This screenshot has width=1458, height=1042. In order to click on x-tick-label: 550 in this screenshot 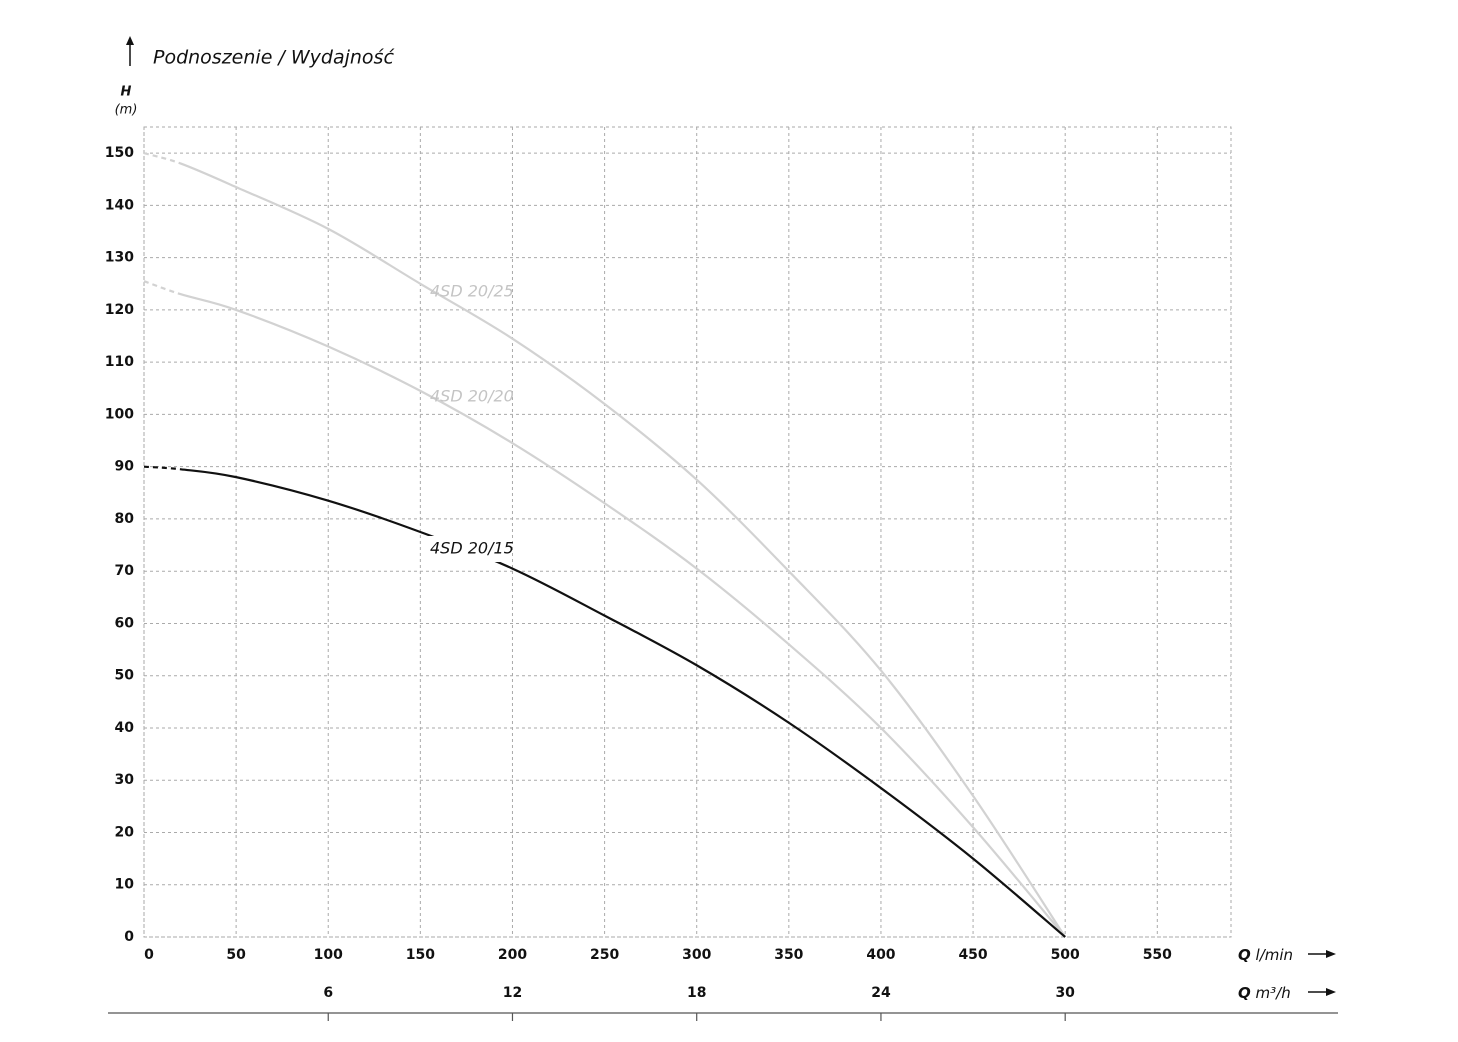, I will do `click(1157, 955)`.